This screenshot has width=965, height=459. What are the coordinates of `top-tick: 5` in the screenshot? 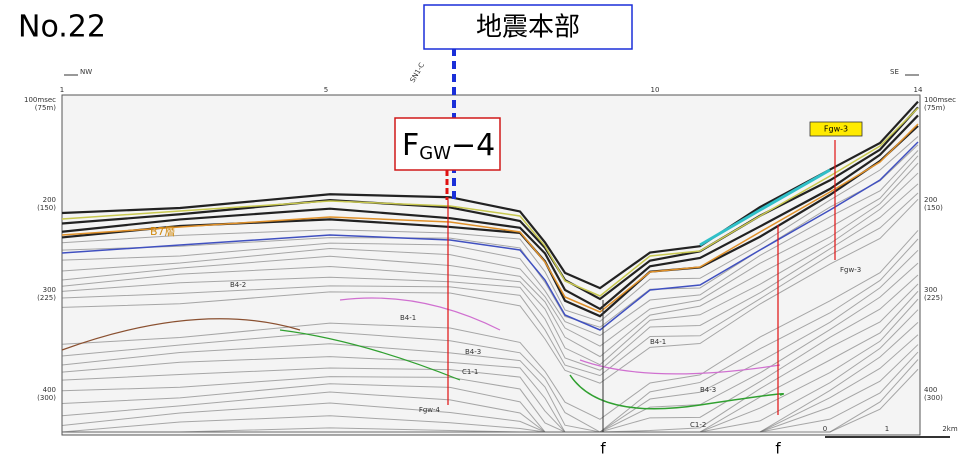 It's located at (326, 90).